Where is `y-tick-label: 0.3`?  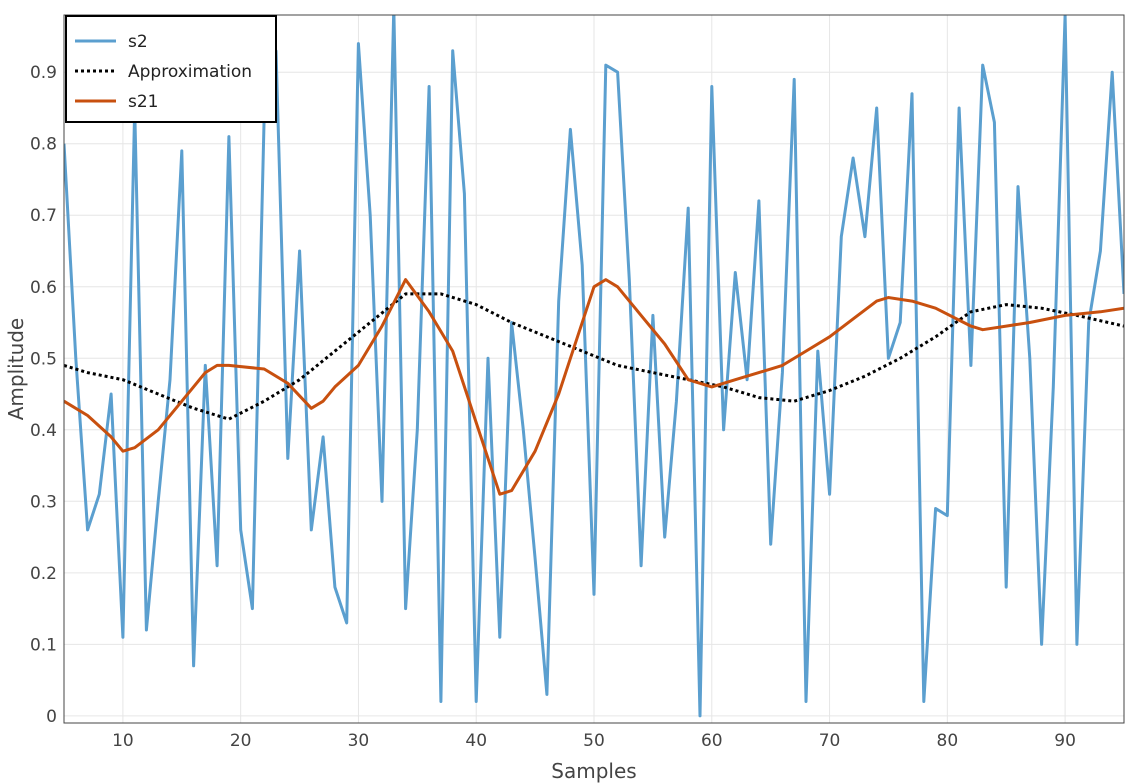 y-tick-label: 0.3 is located at coordinates (43, 502).